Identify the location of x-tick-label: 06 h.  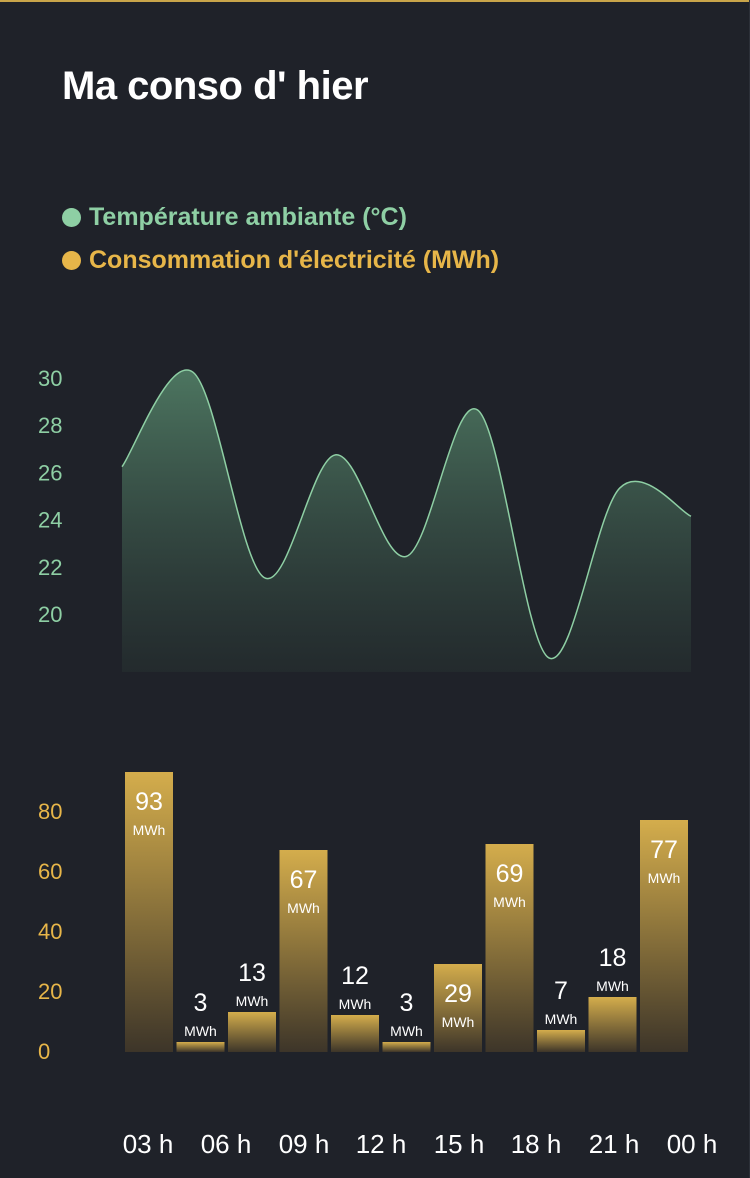
(226, 1144).